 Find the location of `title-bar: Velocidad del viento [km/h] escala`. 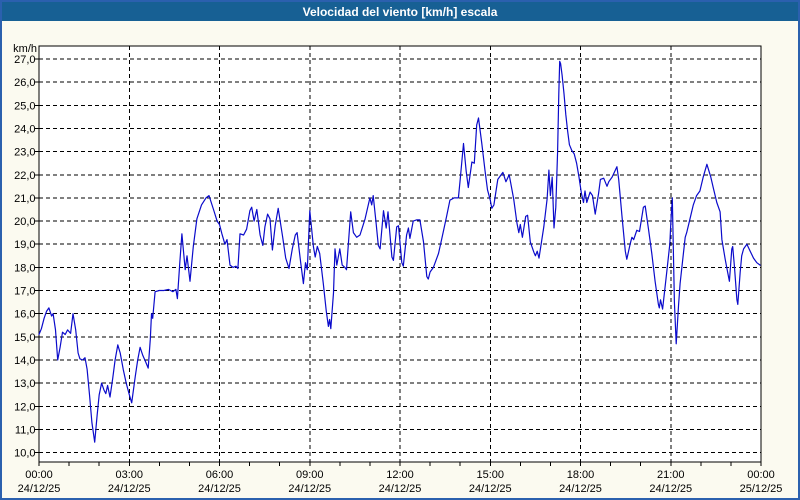

title-bar: Velocidad del viento [km/h] escala is located at coordinates (400, 11).